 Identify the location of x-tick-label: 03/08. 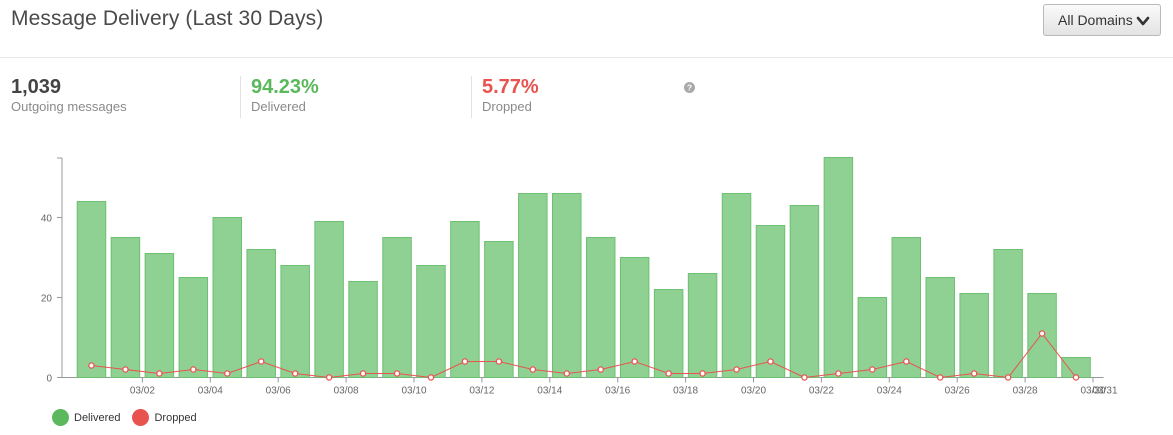
(346, 391).